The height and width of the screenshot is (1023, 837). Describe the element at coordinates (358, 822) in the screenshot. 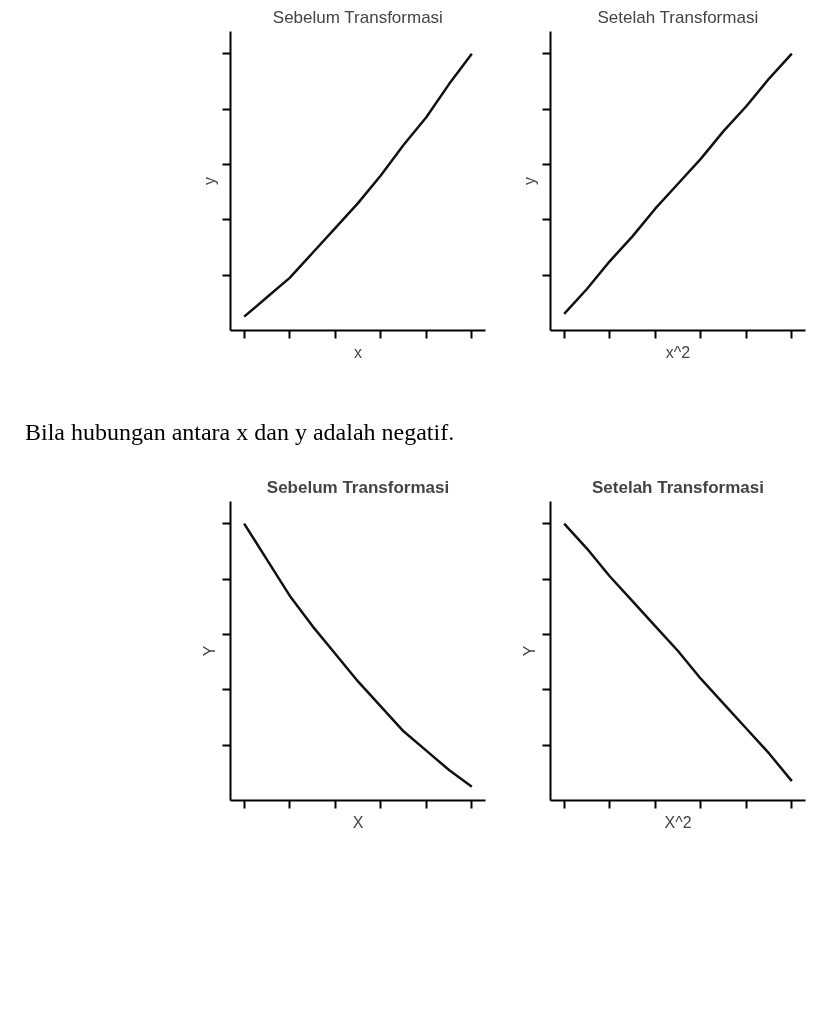

I see `x-axis-title: X` at that location.